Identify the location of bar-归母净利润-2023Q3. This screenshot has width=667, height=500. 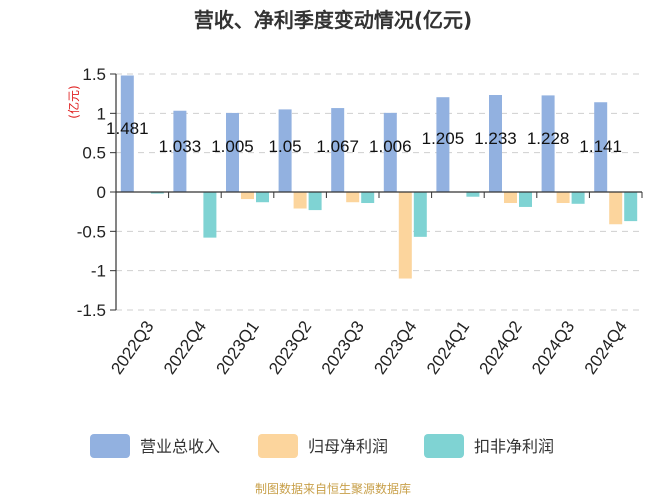
(353, 197).